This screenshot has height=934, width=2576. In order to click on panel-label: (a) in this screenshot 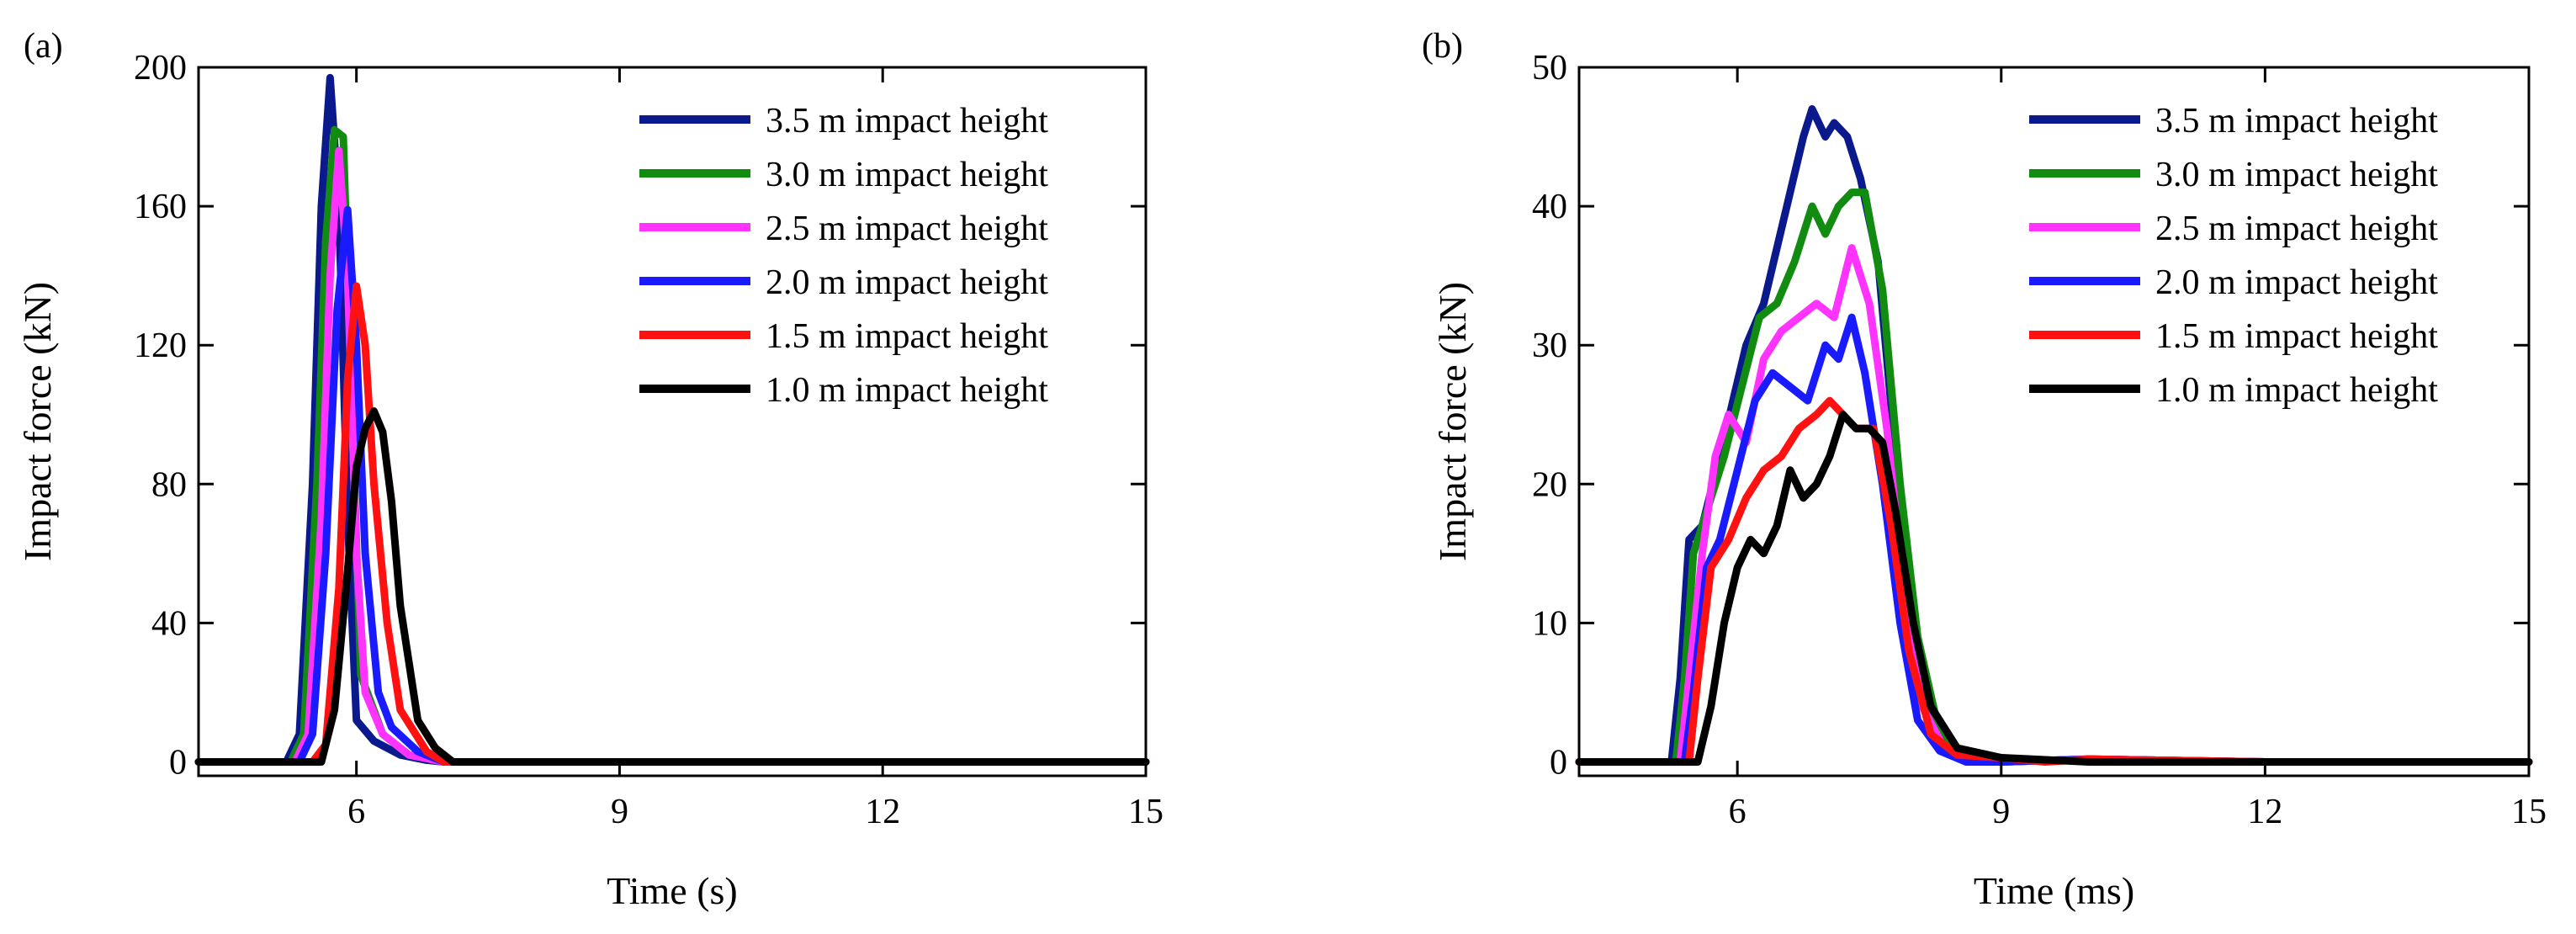, I will do `click(43, 47)`.